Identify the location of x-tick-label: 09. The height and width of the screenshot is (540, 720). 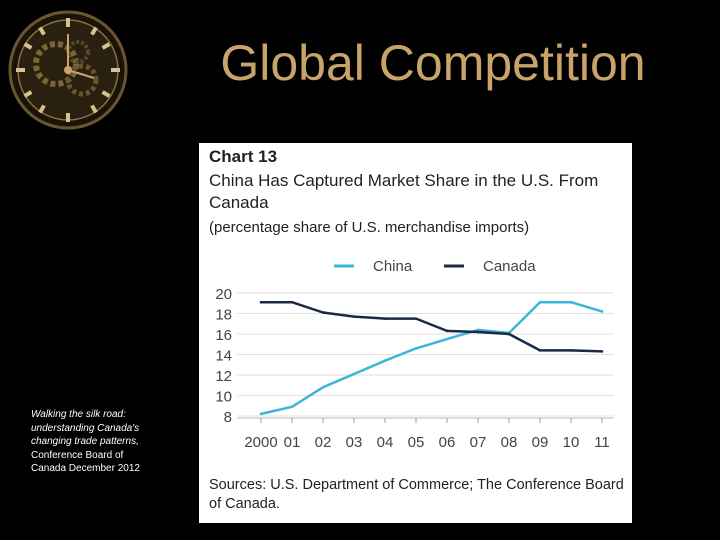
(540, 442).